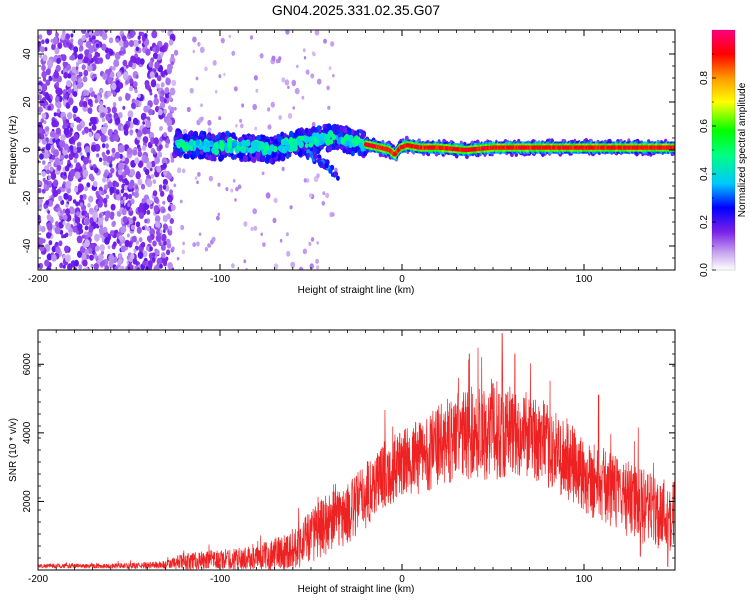  Describe the element at coordinates (27, 364) in the screenshot. I see `y-tick-label: 6000` at that location.